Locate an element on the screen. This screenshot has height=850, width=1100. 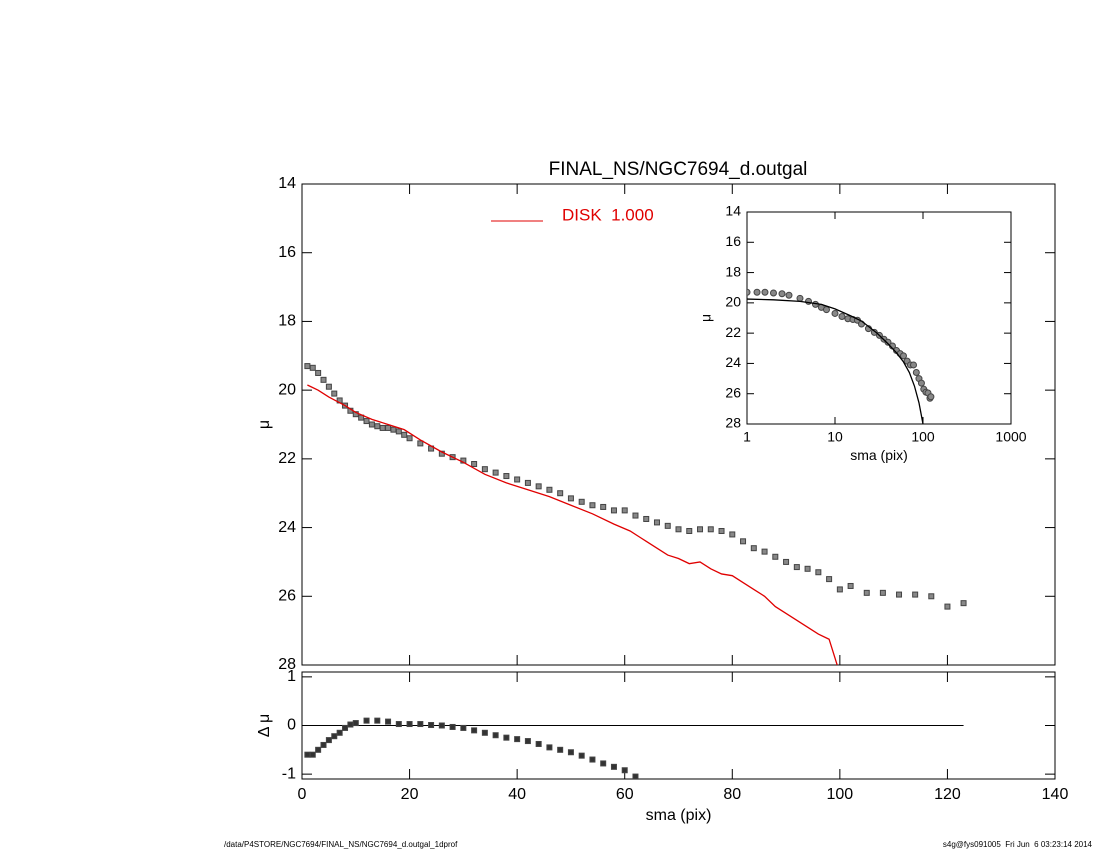
y-axis-label: Δ μ is located at coordinates (264, 725).